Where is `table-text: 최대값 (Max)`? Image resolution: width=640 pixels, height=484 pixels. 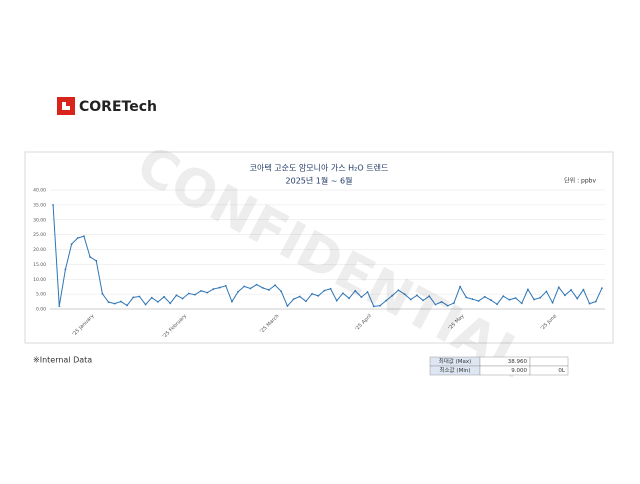 table-text: 최대값 (Max) is located at coordinates (455, 361).